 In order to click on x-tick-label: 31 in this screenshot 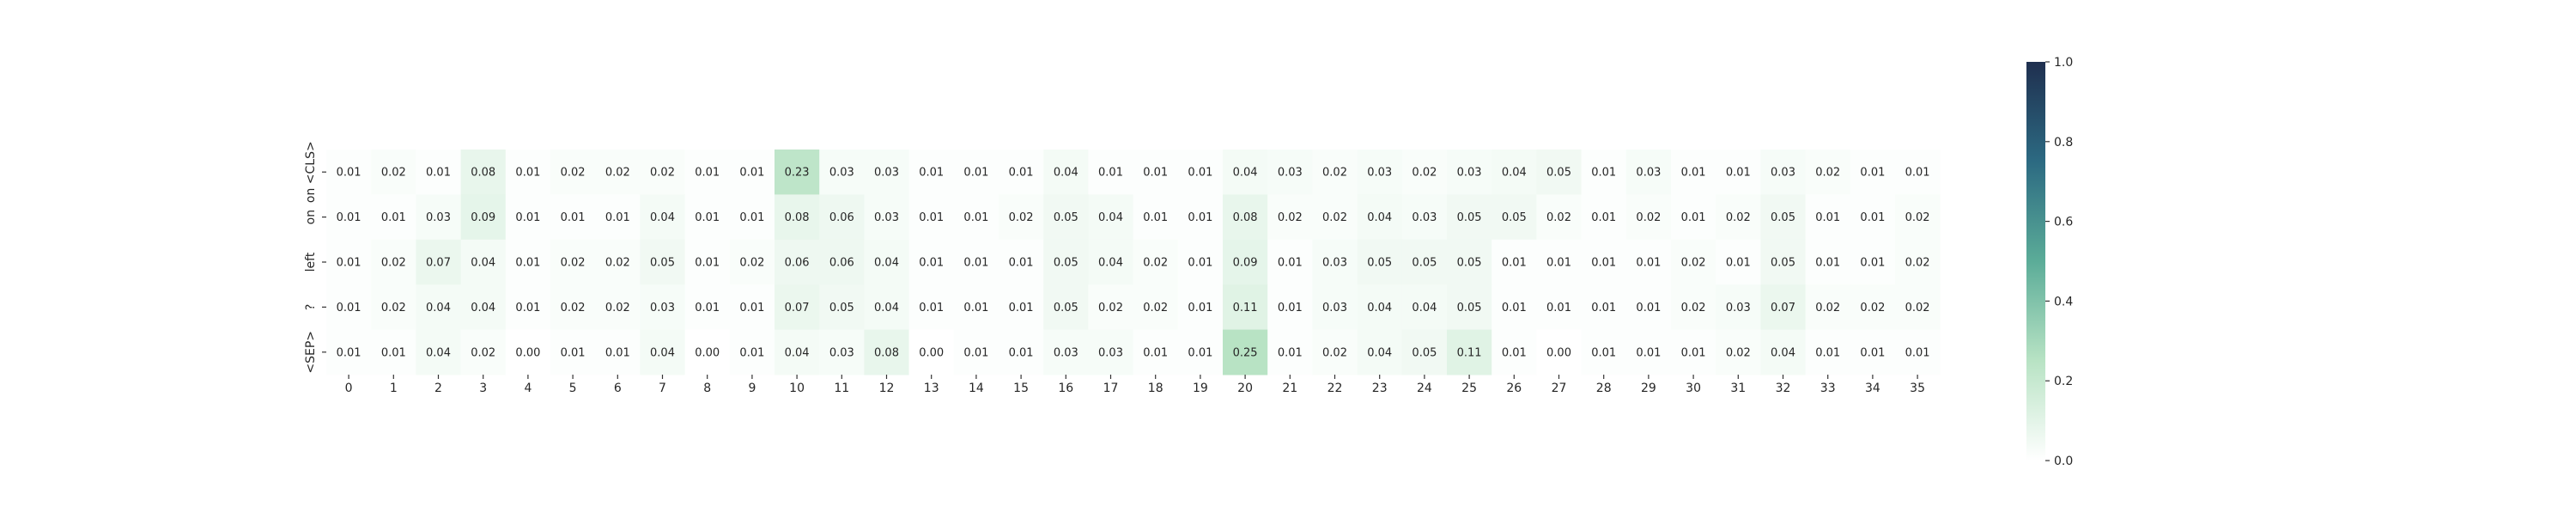, I will do `click(1738, 388)`.